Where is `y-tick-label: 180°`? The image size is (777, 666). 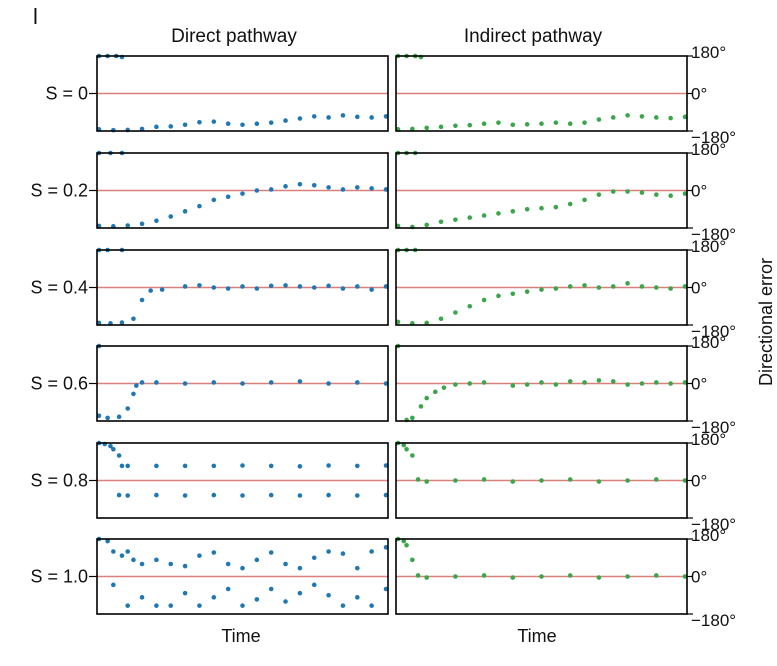
y-tick-label: 180° is located at coordinates (708, 52).